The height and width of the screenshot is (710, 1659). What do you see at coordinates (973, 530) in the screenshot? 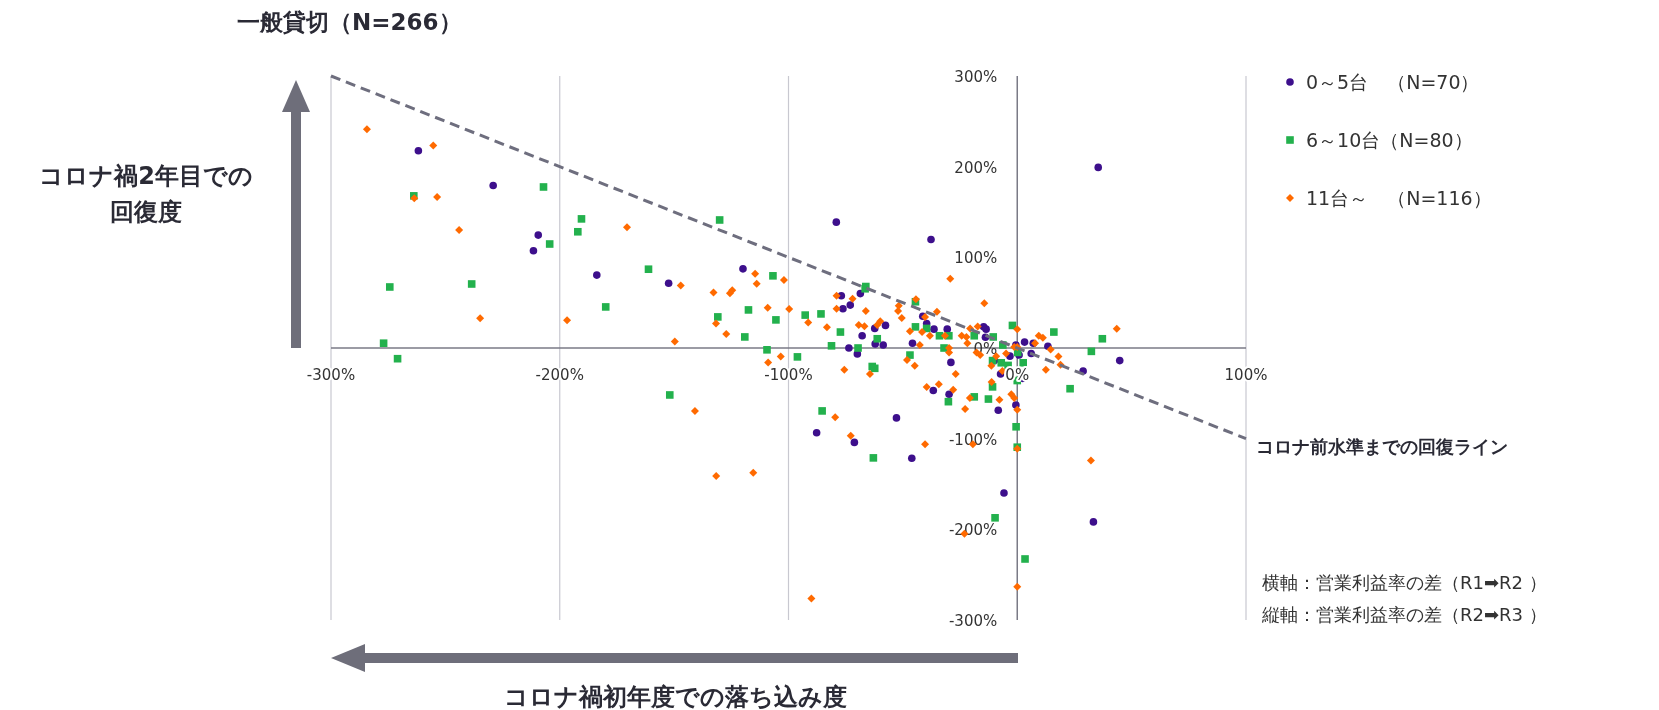
I see `y-tick-label: -200%` at bounding box center [973, 530].